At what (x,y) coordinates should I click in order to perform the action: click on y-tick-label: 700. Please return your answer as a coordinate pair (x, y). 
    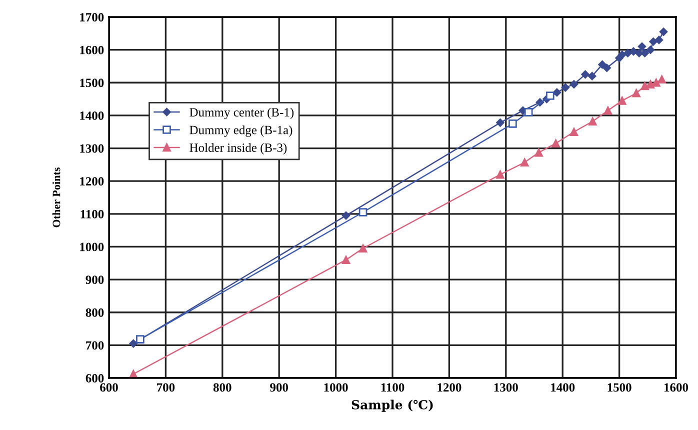
    Looking at the image, I should click on (95, 345).